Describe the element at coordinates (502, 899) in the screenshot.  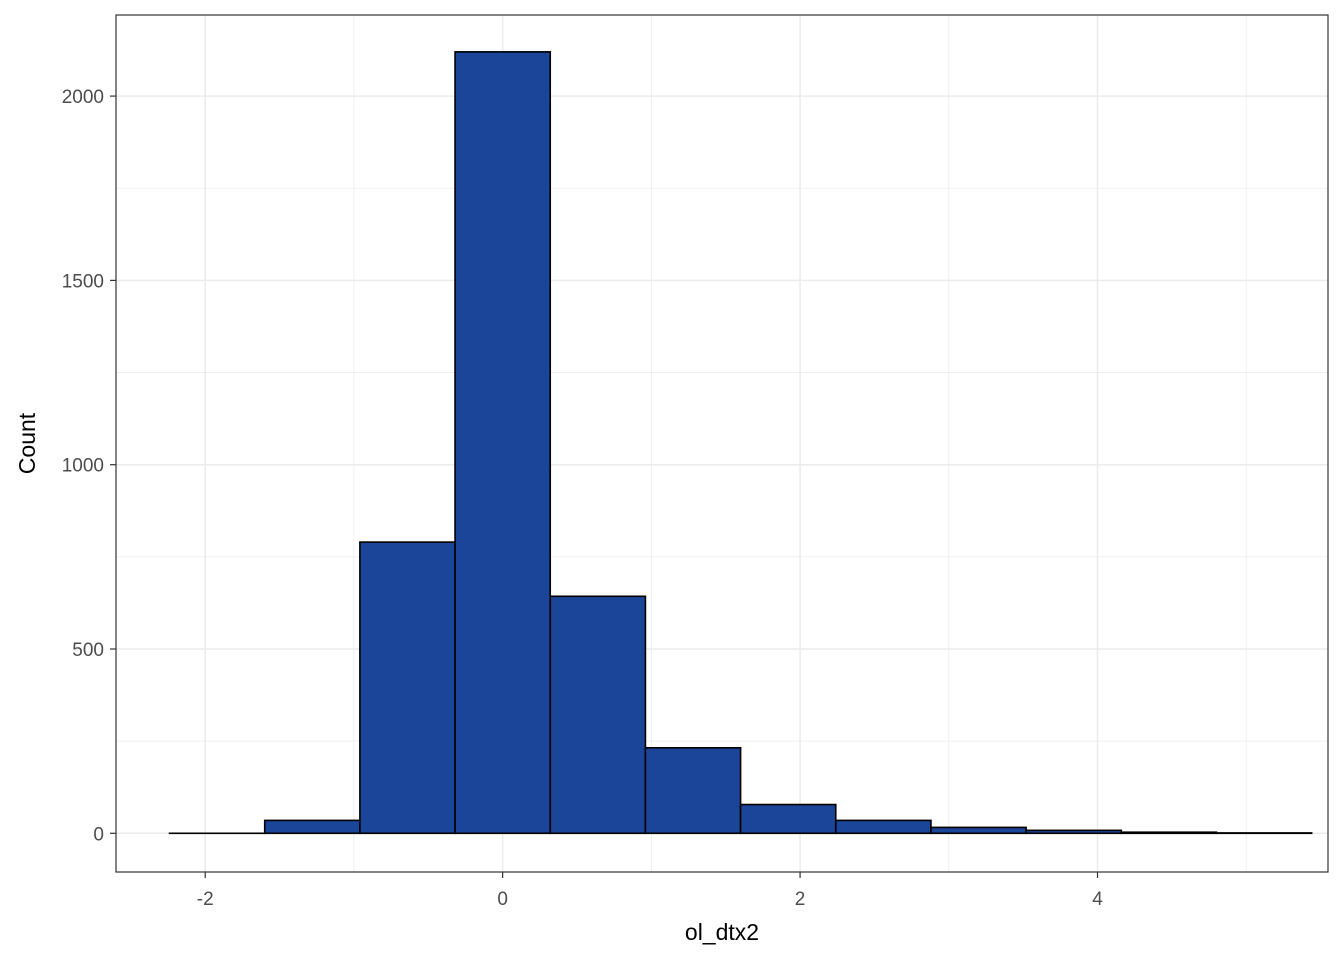
I see `x-tick-label: 0` at that location.